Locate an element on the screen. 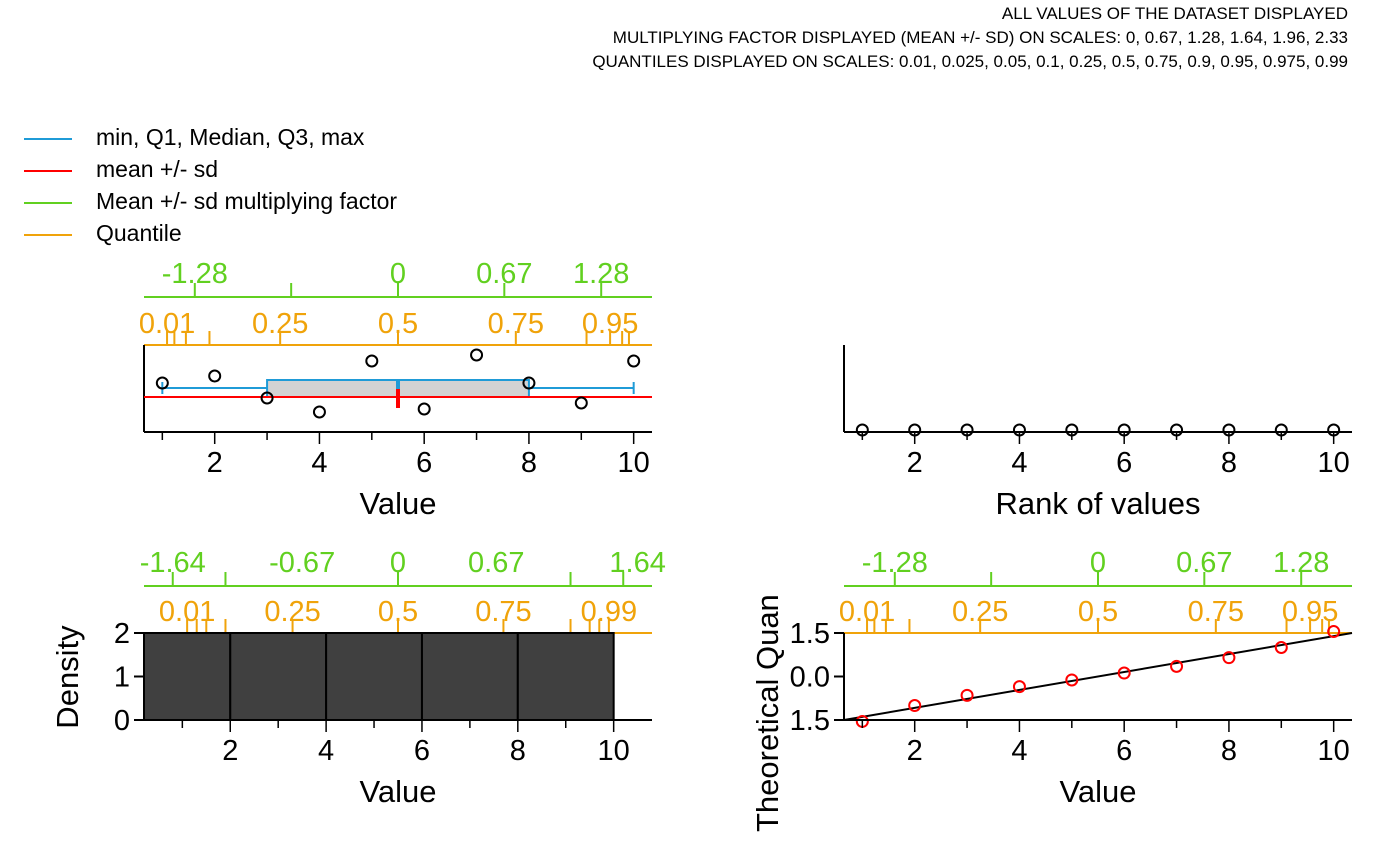  panel3-x-tick-label: 6 is located at coordinates (422, 751).